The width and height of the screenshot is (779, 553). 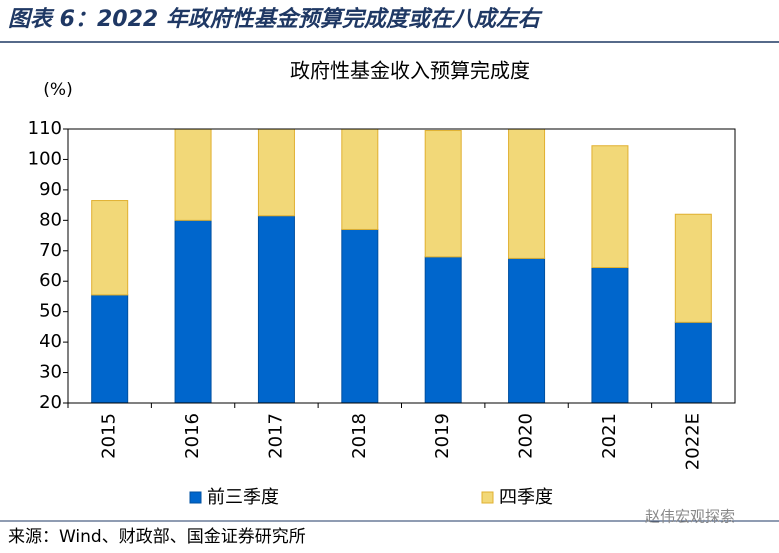 I want to click on y-tick-label: 110, so click(x=45, y=128).